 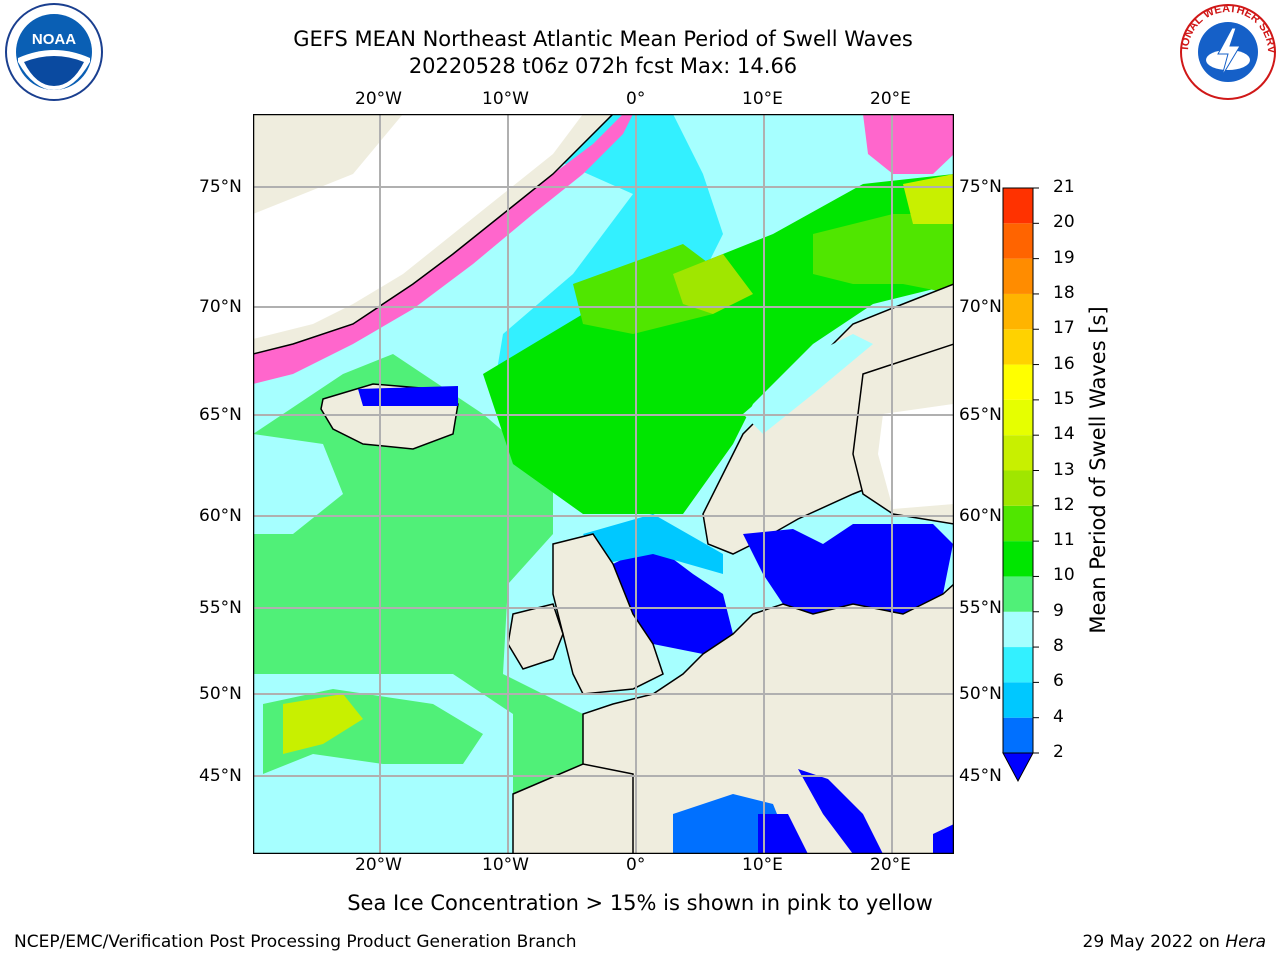 I want to click on lon-label-top: 10°E, so click(x=762, y=99).